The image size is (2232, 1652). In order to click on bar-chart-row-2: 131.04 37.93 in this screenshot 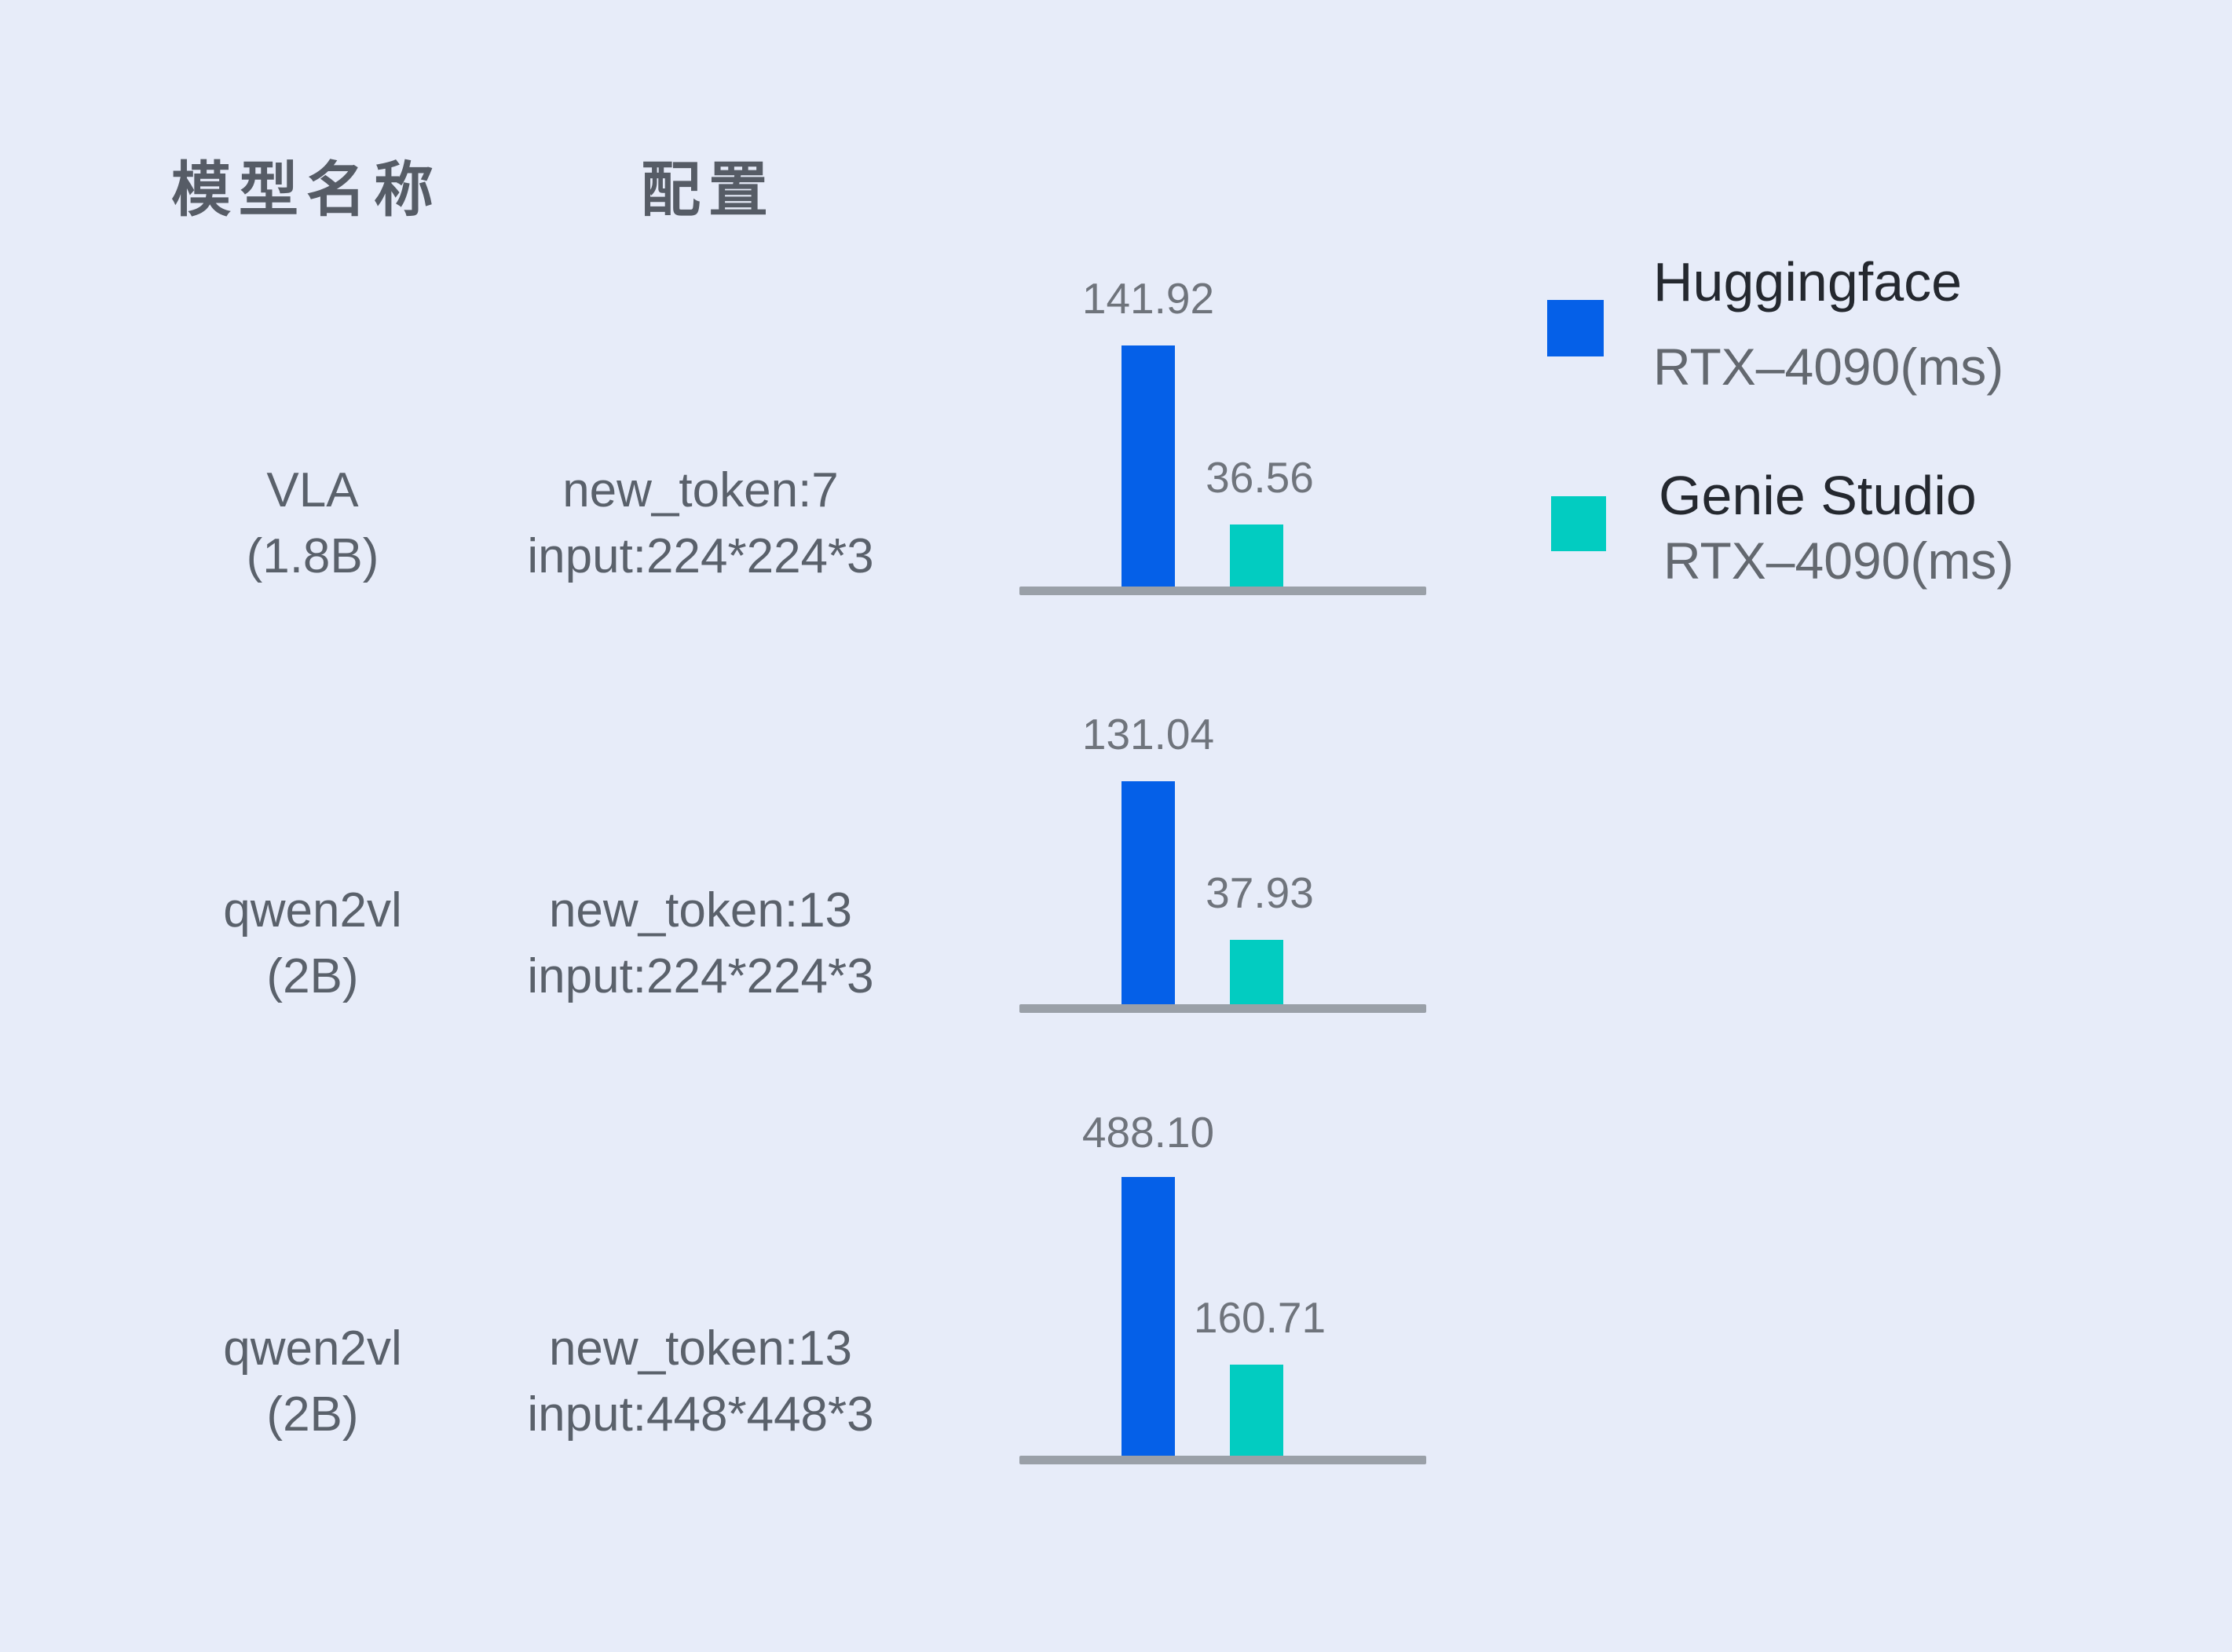, I will do `click(1223, 837)`.